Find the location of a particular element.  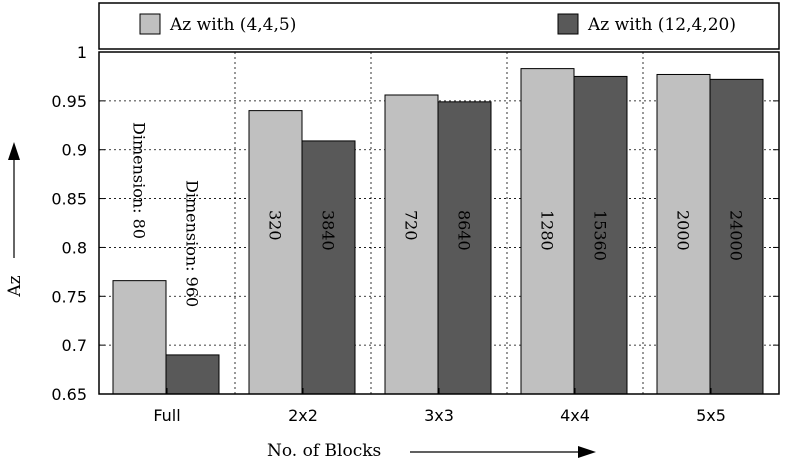

x-axis-title-group: No. of Blocks is located at coordinates (431, 451).